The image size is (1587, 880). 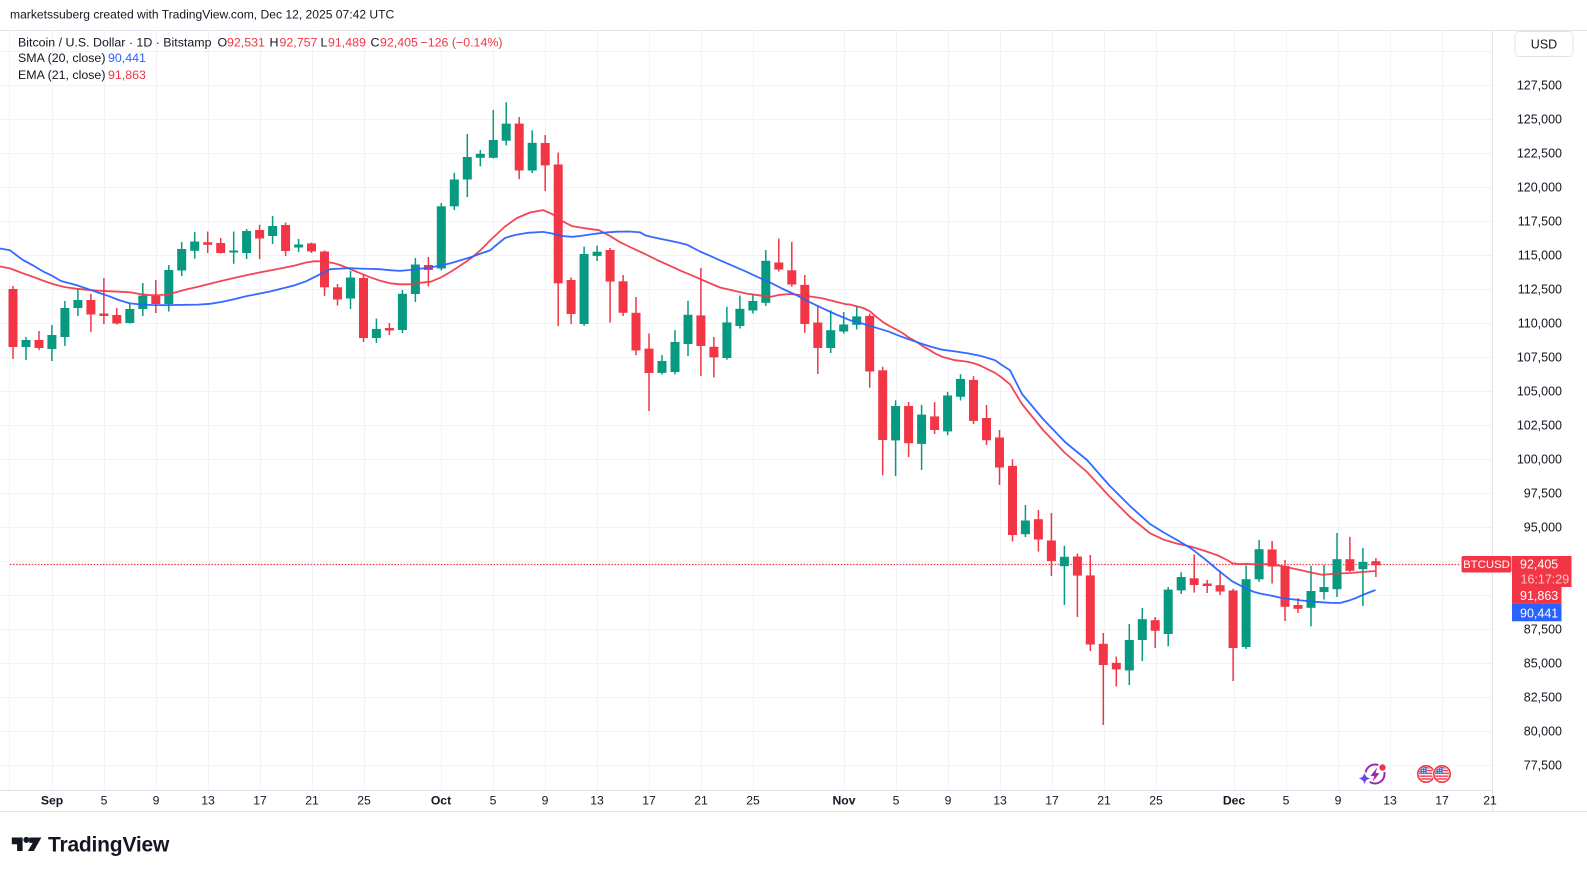 I want to click on svg-text: 82,500, so click(x=1543, y=698).